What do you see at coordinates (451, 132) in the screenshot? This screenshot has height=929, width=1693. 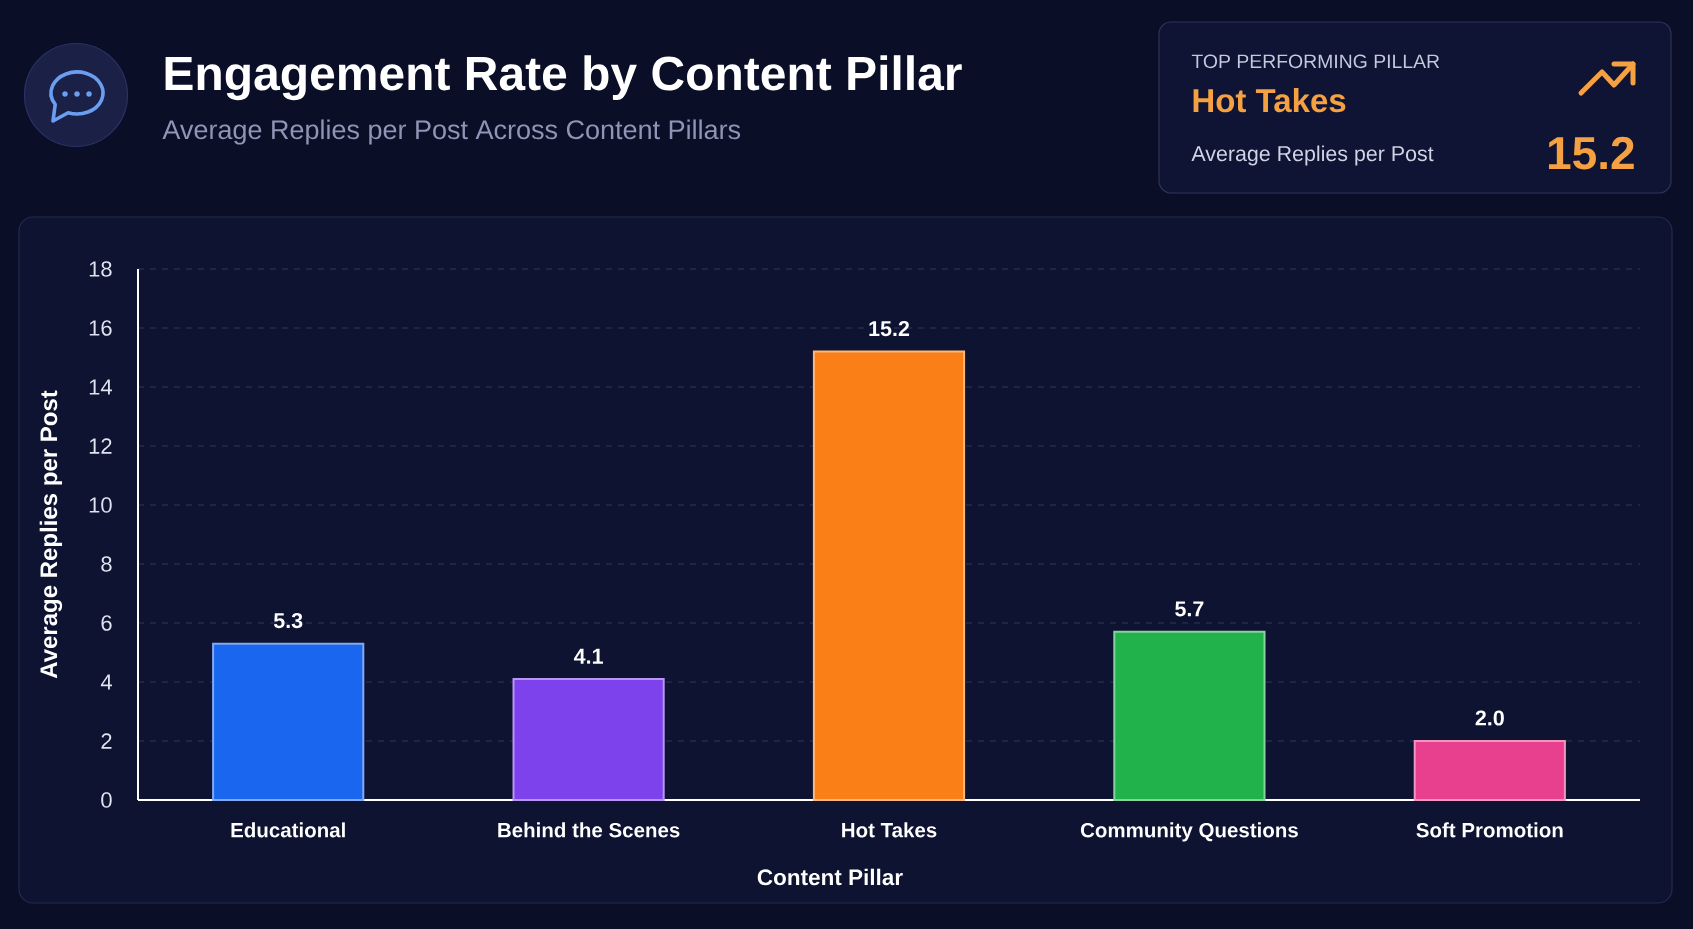 I see `chart-subtitle: Average Replies per Post Across Content Pillars` at bounding box center [451, 132].